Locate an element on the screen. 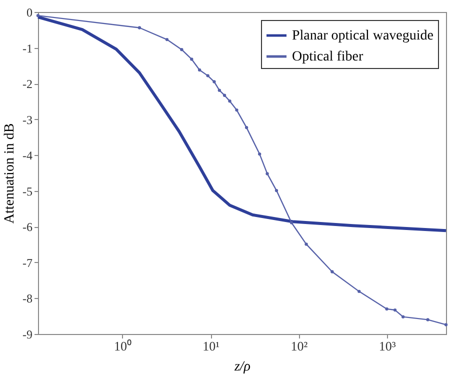 The height and width of the screenshot is (378, 452). y-tick-label: -7 is located at coordinates (27, 263).